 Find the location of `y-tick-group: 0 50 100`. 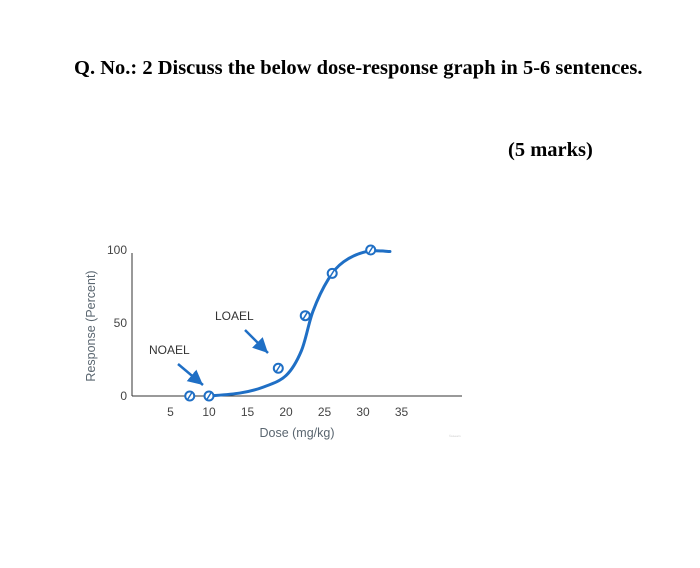

y-tick-group: 0 50 100 is located at coordinates (117, 323).